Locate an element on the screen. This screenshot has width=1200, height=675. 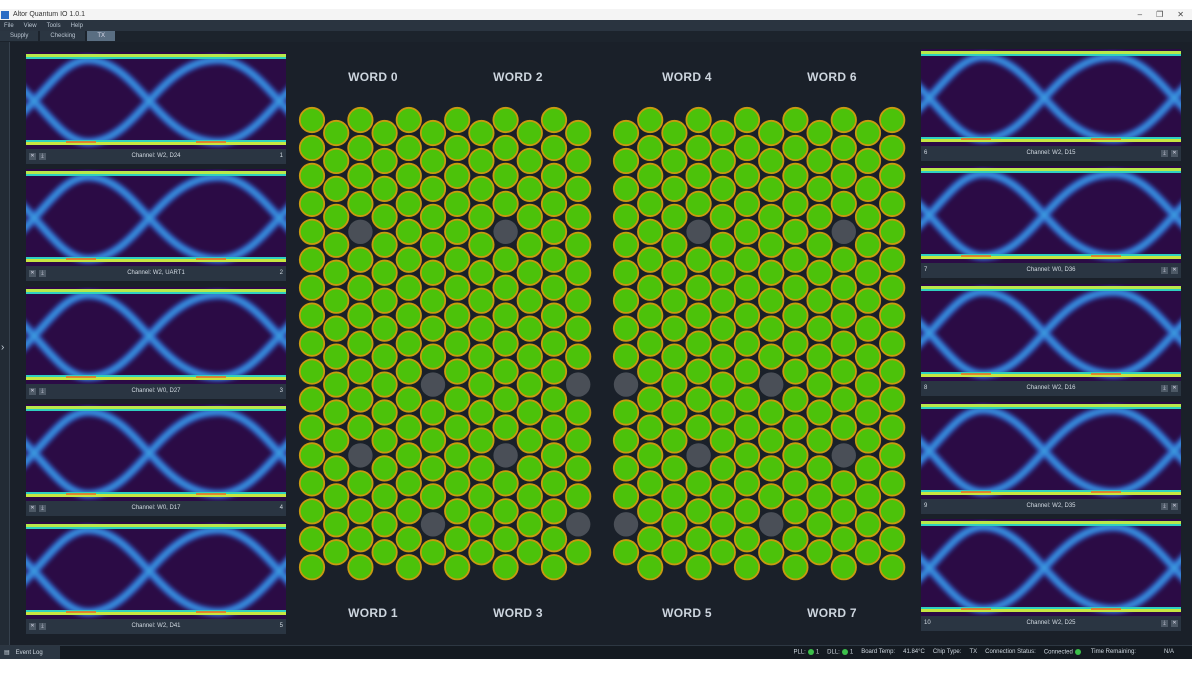
maximize-button: ❐ is located at coordinates (1160, 14).